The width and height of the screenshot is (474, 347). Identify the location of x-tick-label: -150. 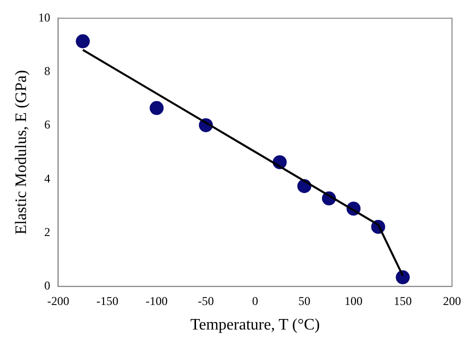
(107, 301).